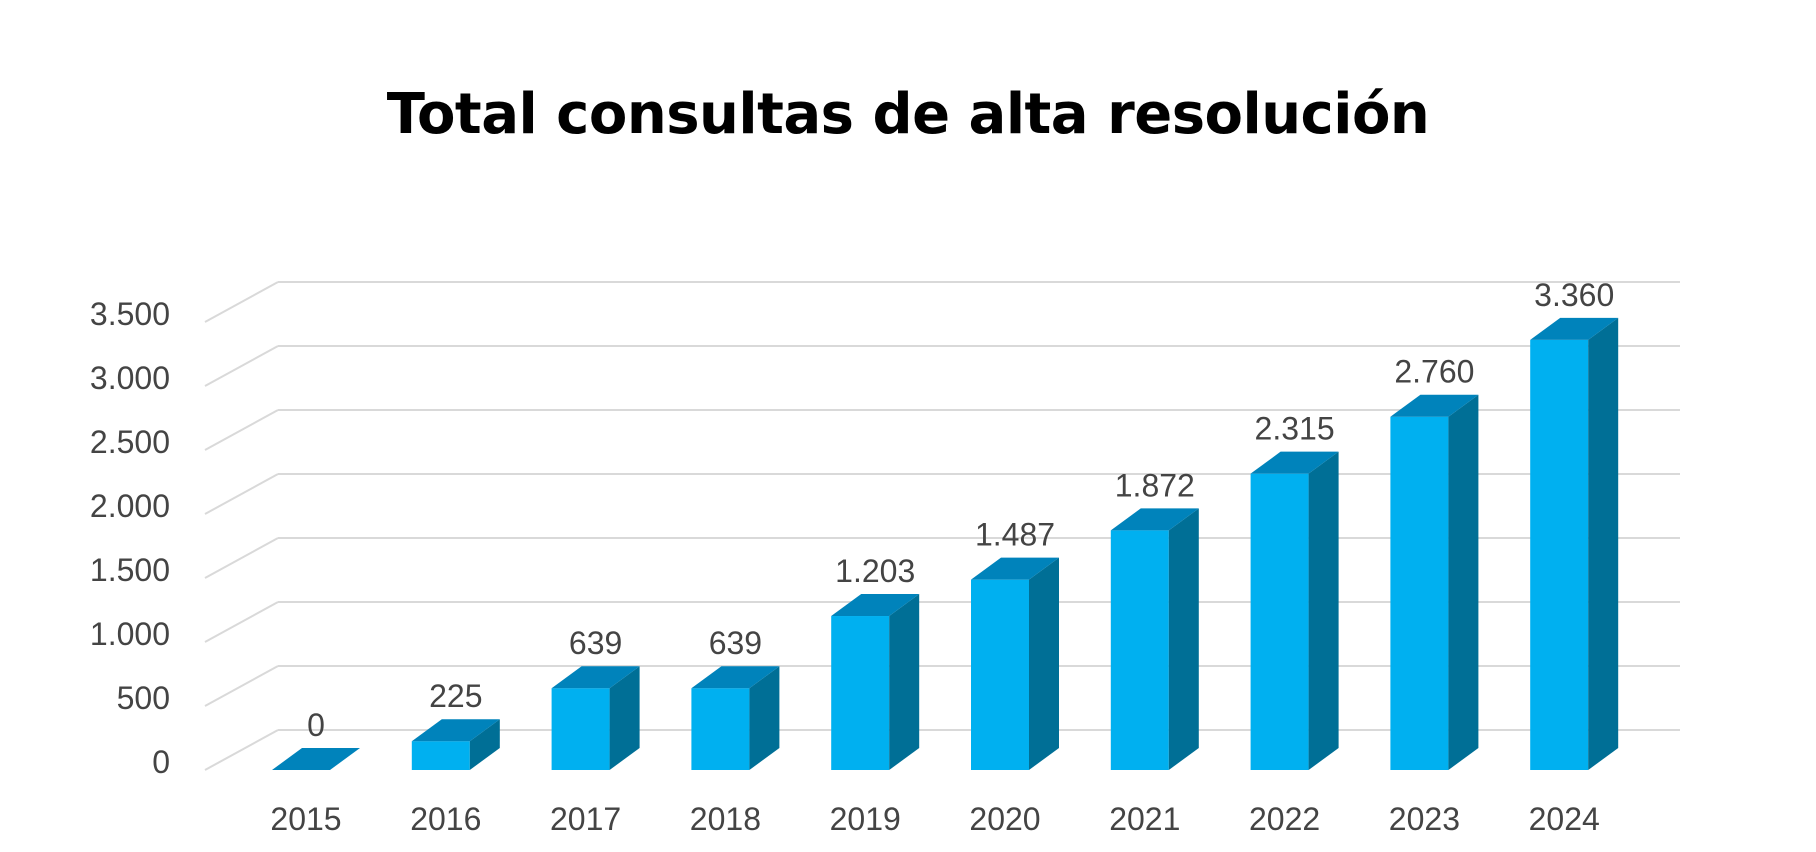  Describe the element at coordinates (130, 314) in the screenshot. I see `y-tick-label: 3.500` at that location.